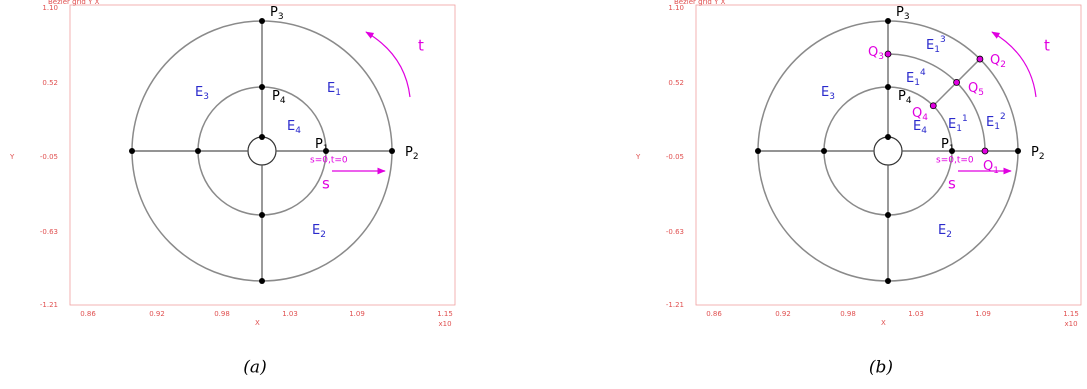  Describe the element at coordinates (88, 314) in the screenshot. I see `x-tick-label: 0.86` at that location.